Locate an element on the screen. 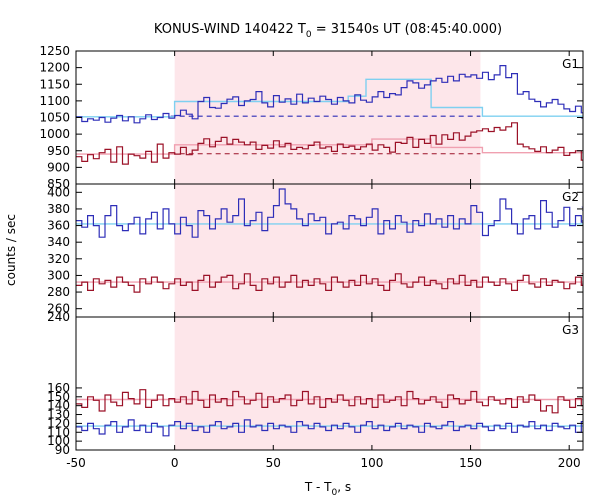 The image size is (600, 500). y-tick-label: 100 is located at coordinates (58, 441).